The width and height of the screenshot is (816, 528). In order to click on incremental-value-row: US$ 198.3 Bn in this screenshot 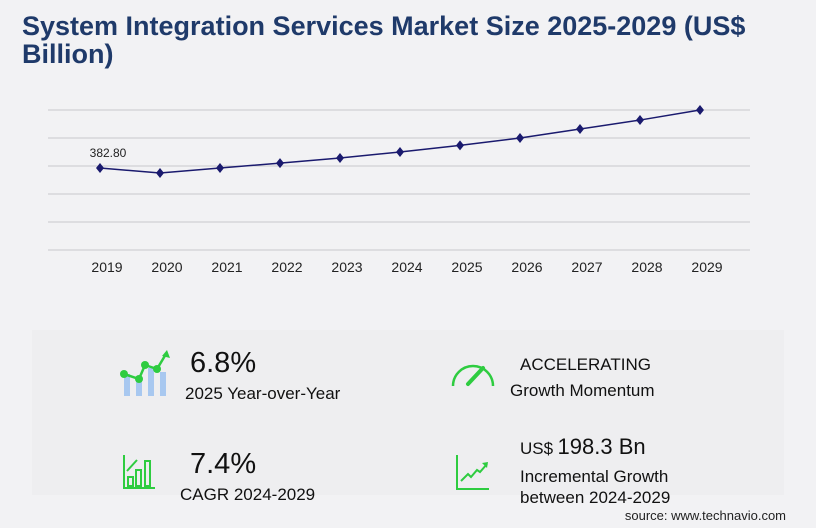, I will do `click(583, 447)`.